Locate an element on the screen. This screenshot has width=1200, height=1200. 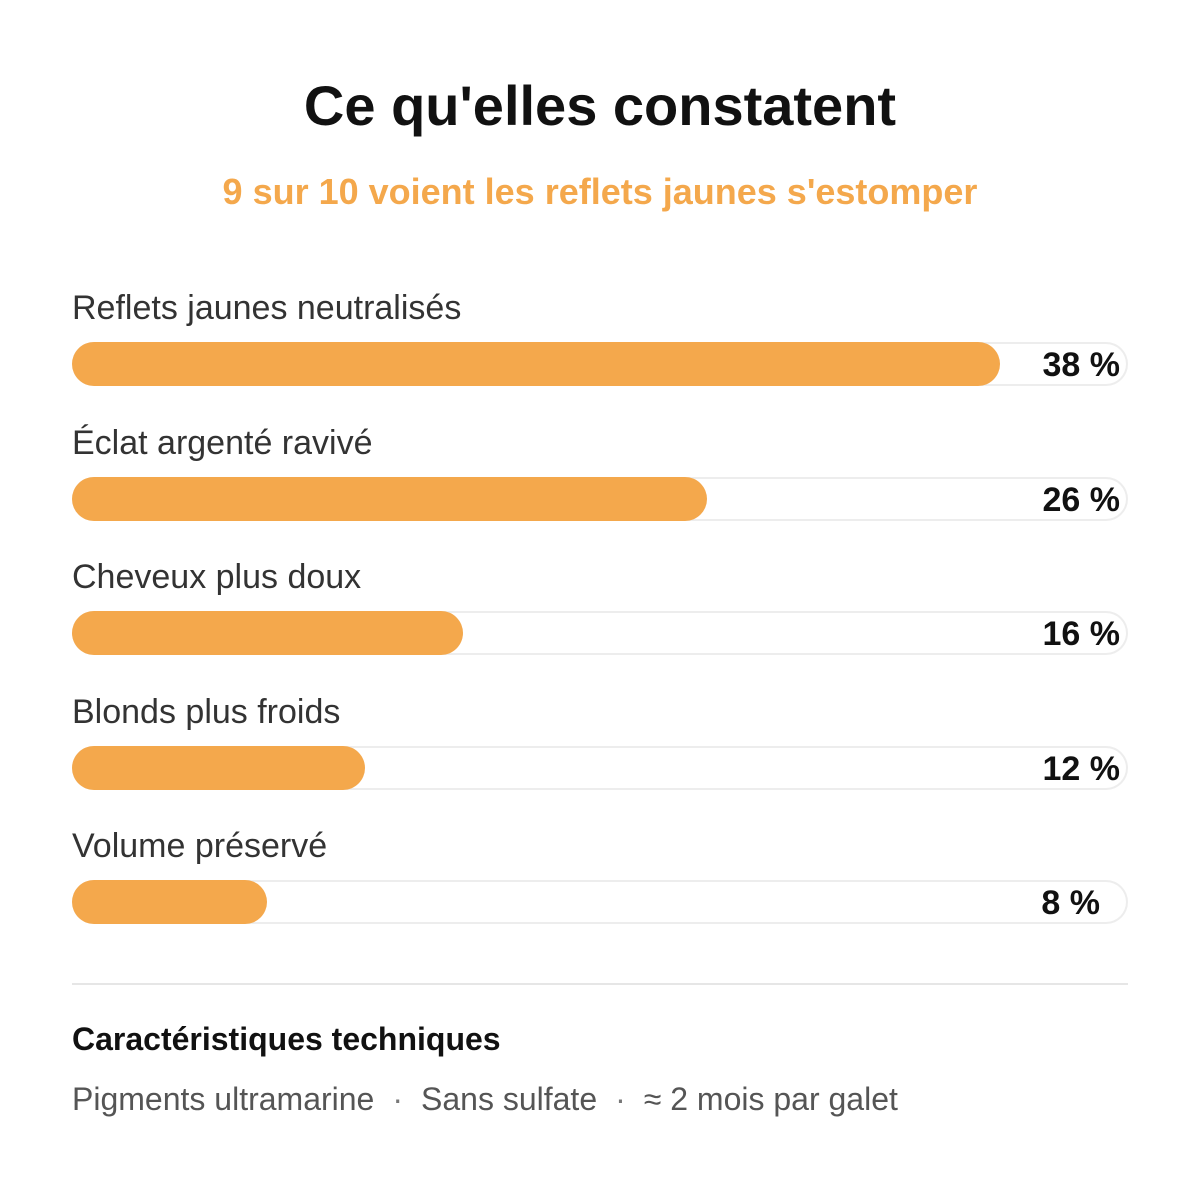
bar-value-label: 26 % is located at coordinates (1081, 499).